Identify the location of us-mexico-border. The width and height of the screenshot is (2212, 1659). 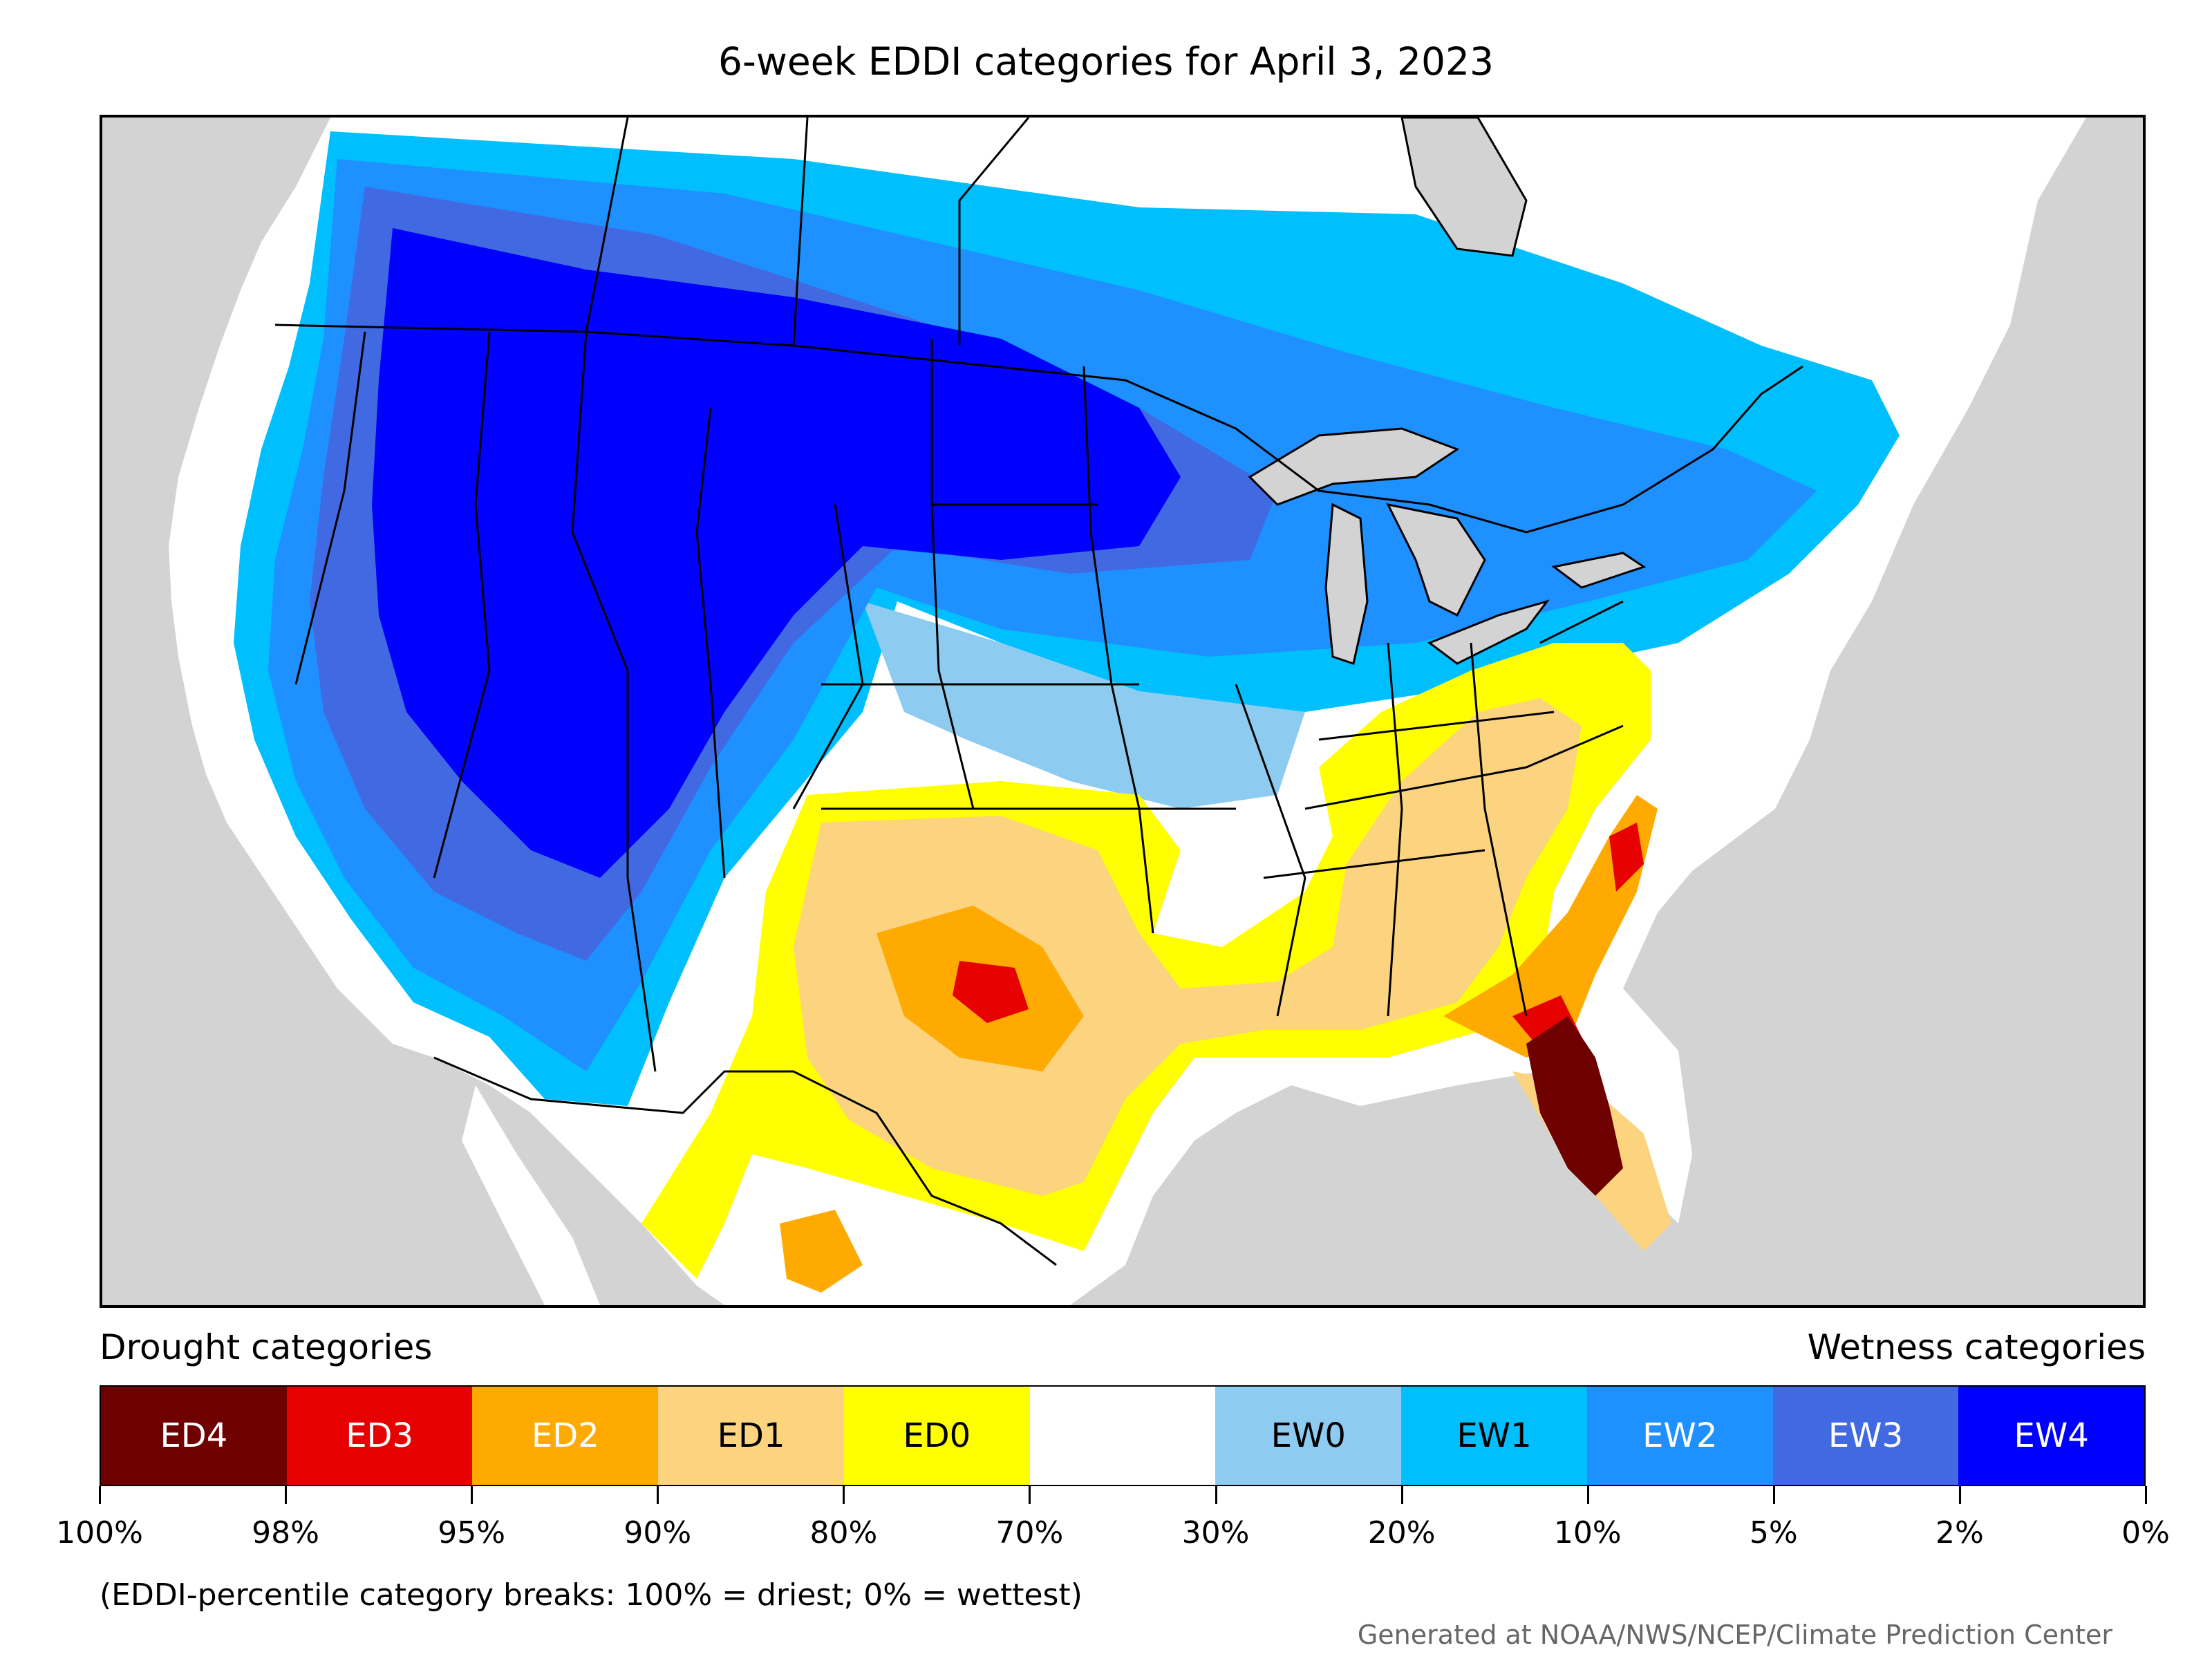
(745, 1161).